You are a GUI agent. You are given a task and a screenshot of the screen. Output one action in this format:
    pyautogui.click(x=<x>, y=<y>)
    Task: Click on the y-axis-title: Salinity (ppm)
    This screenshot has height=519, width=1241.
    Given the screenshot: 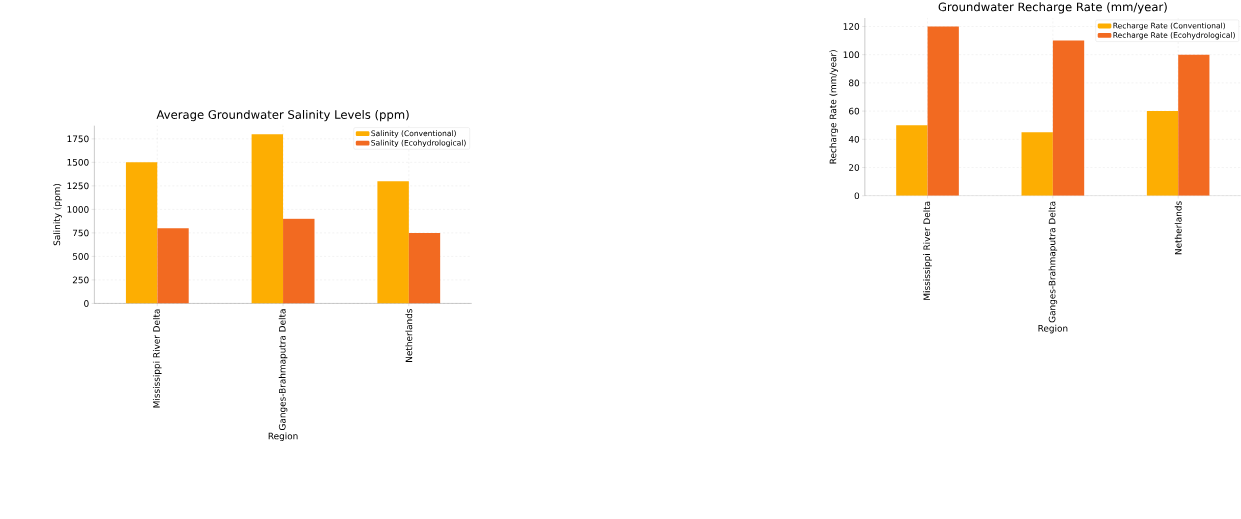 What is the action you would take?
    pyautogui.click(x=57, y=215)
    